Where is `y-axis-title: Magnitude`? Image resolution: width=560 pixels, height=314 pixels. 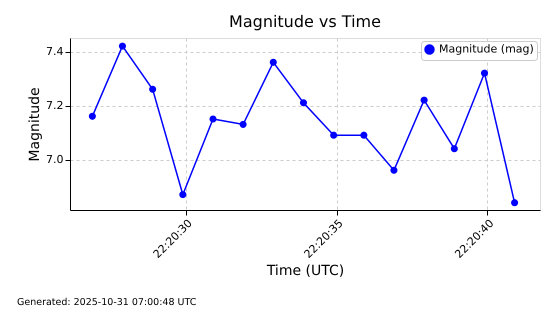 y-axis-title: Magnitude is located at coordinates (35, 124).